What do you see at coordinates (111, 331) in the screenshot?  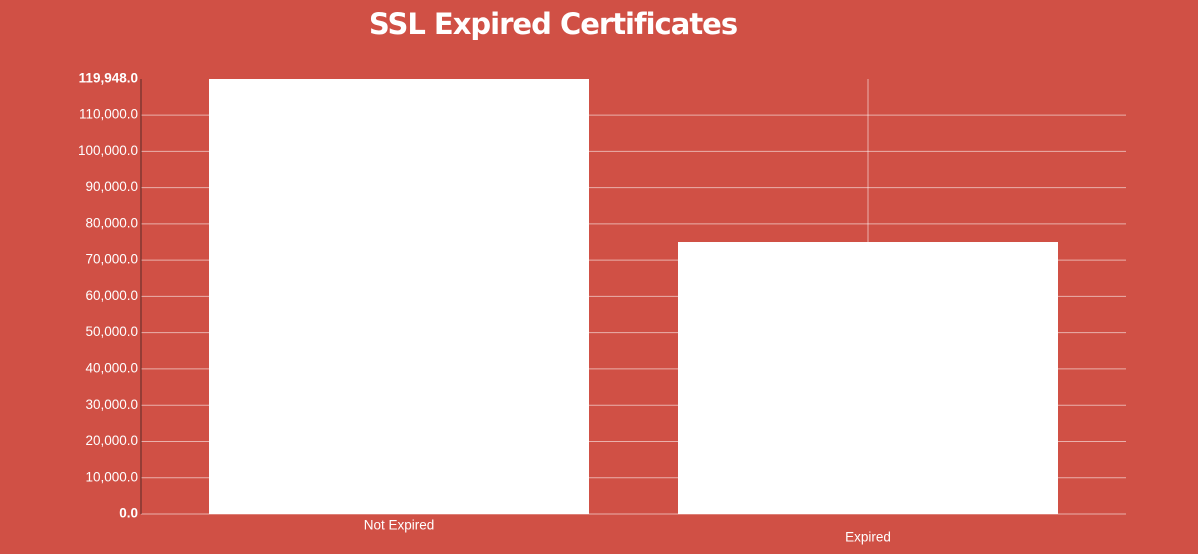 I see `y-tick-label: 50,000.0` at bounding box center [111, 331].